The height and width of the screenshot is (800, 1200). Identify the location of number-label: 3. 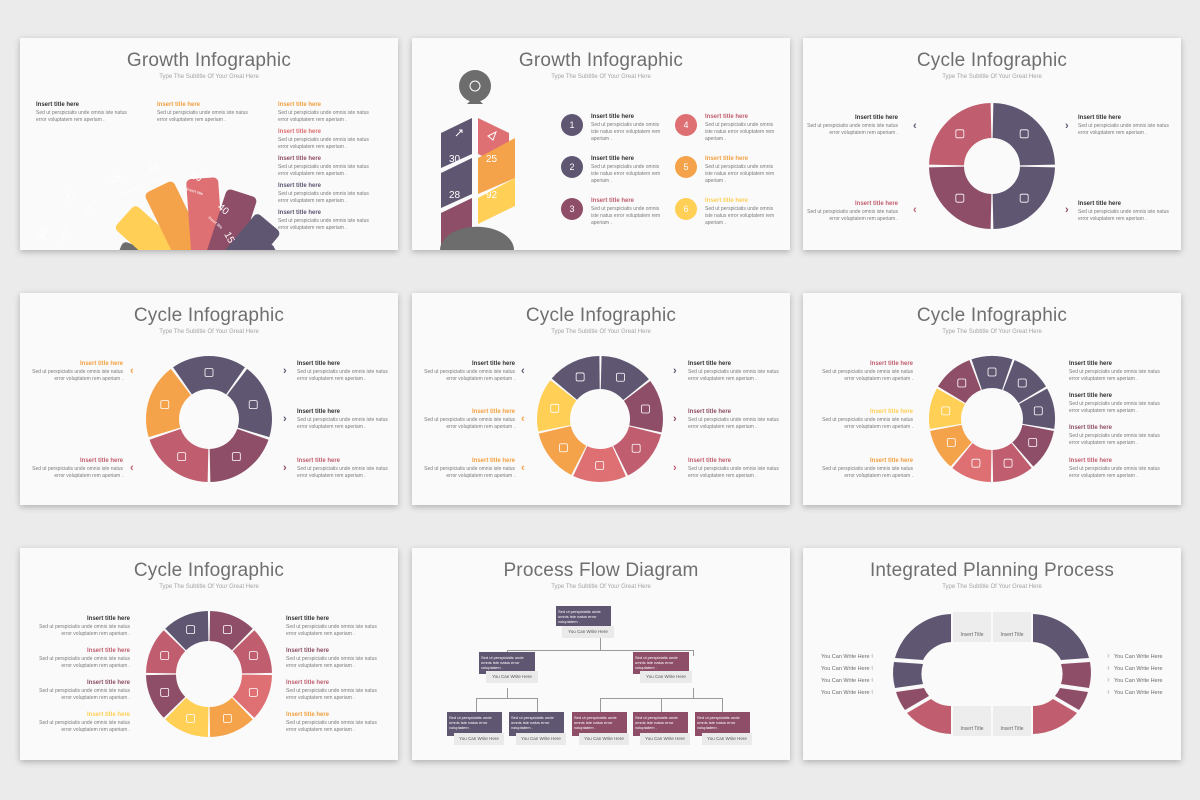
(571, 209).